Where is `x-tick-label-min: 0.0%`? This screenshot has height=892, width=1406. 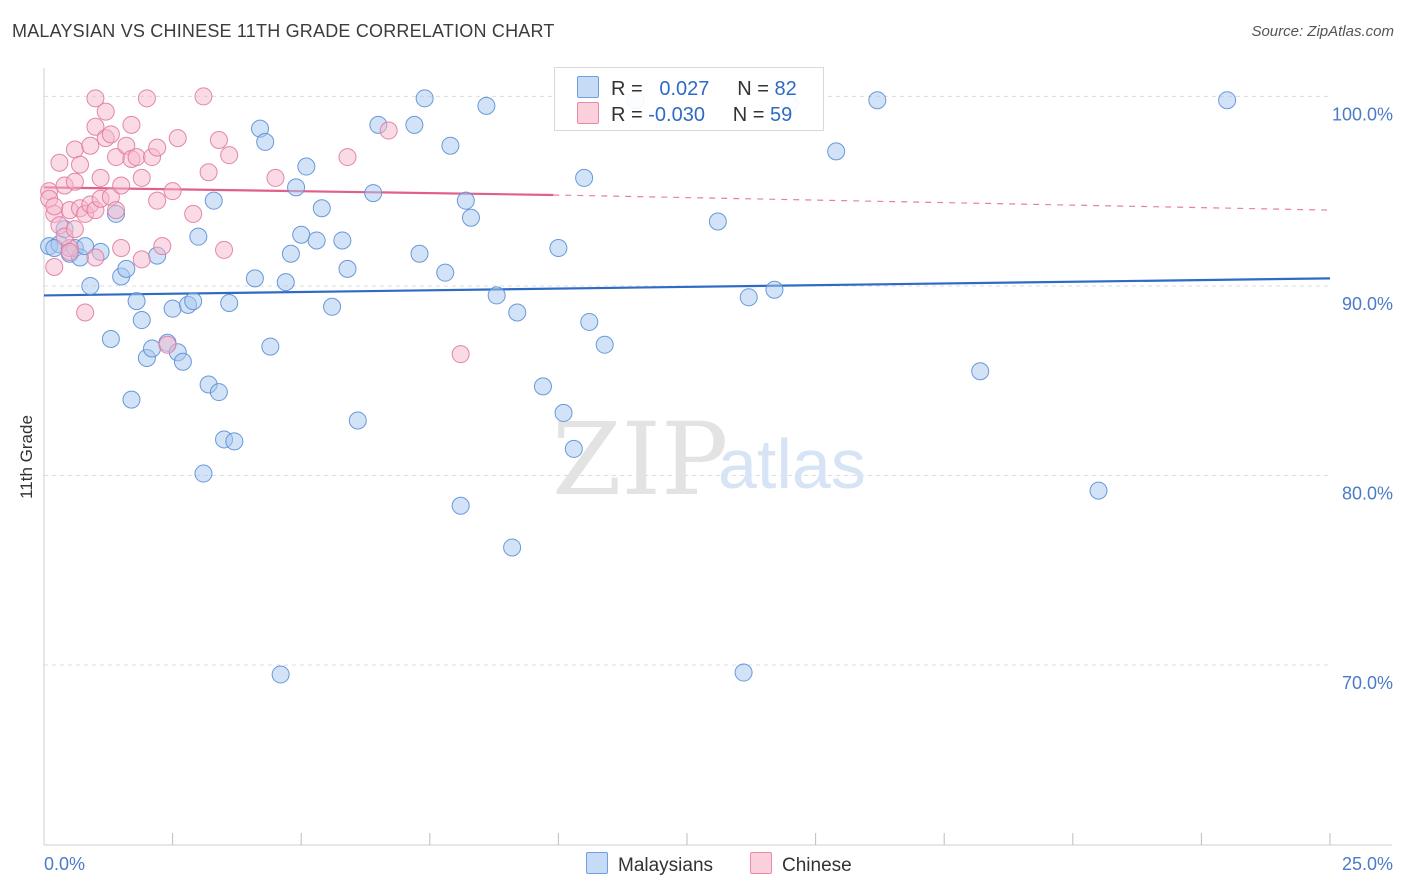 x-tick-label-min: 0.0% is located at coordinates (64, 864).